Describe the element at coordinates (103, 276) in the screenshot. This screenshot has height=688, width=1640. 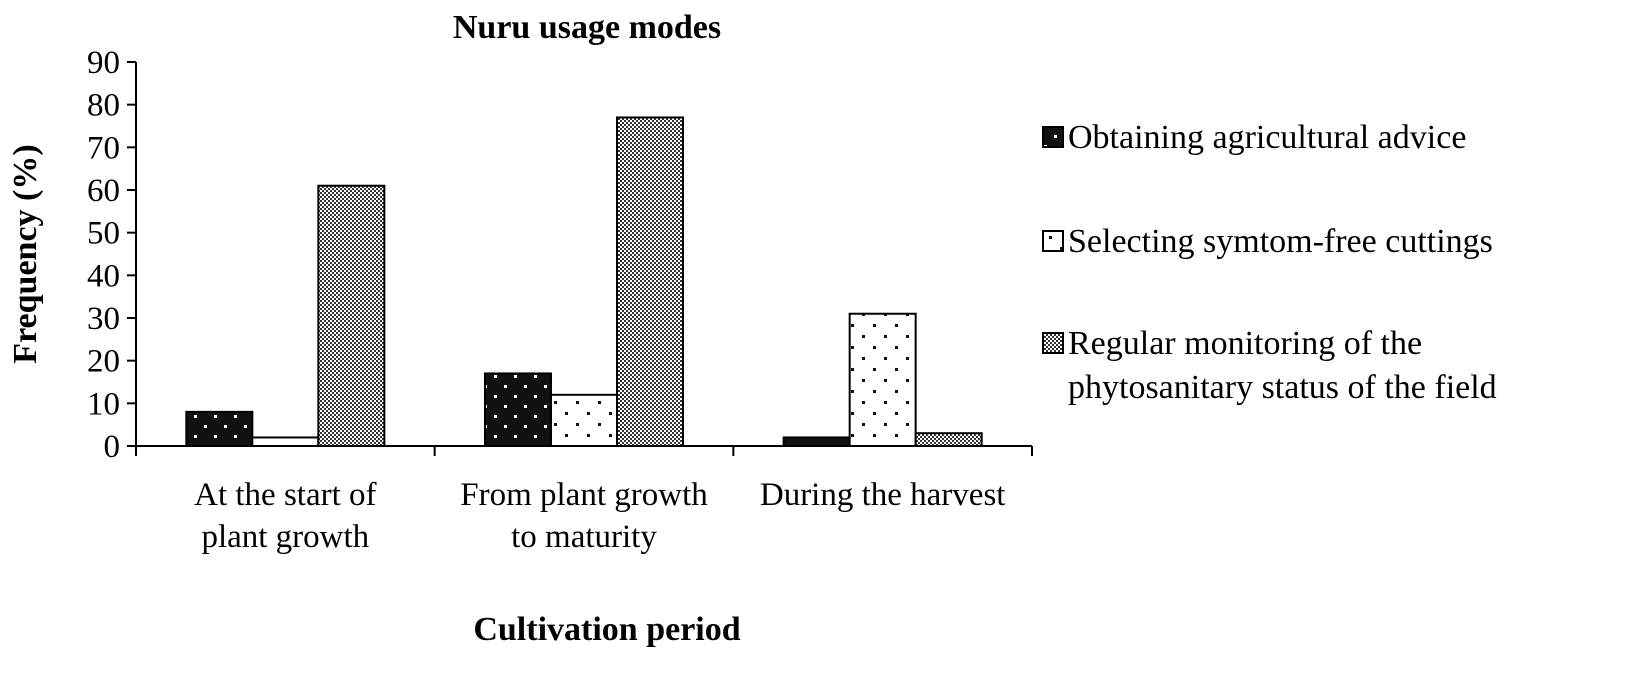
I see `y-tick-label: 40` at that location.